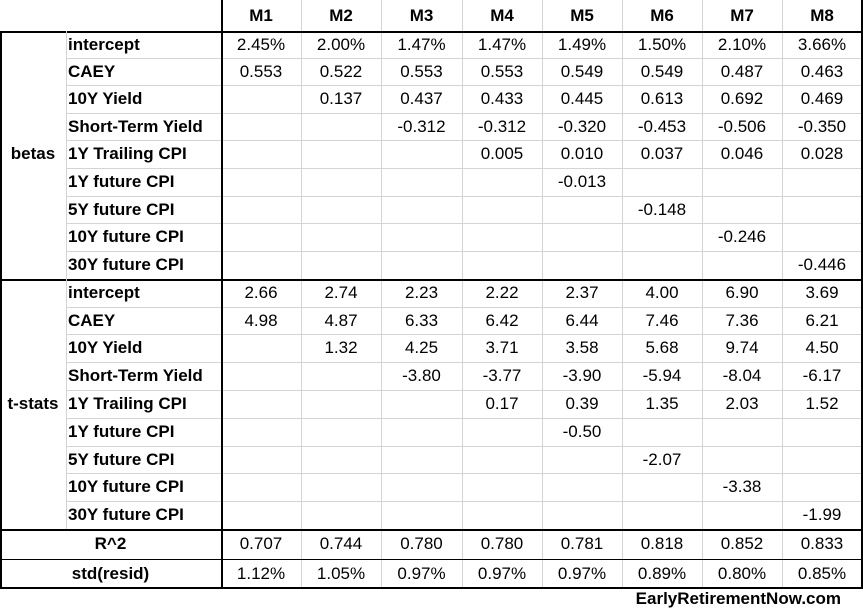  What do you see at coordinates (502, 347) in the screenshot?
I see `table-cell: 3.71` at bounding box center [502, 347].